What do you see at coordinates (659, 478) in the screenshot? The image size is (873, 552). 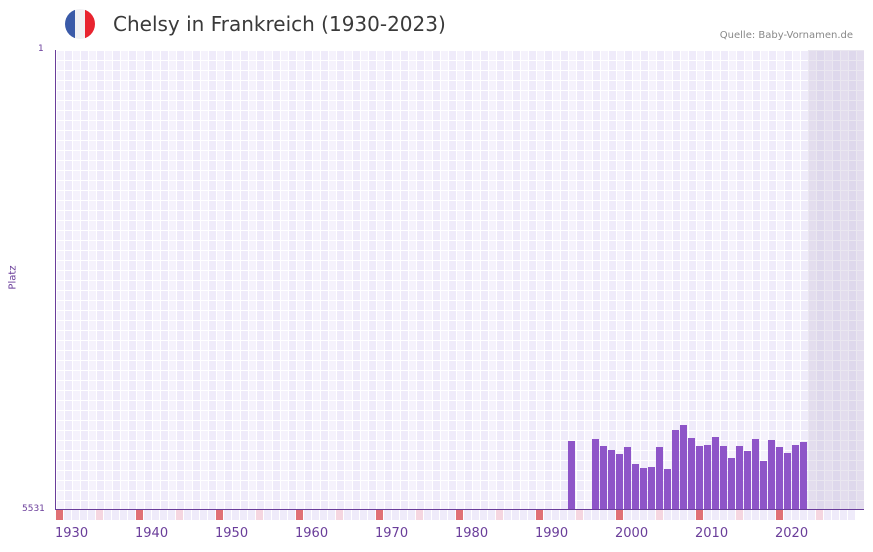 I see `bar-2005` at bounding box center [659, 478].